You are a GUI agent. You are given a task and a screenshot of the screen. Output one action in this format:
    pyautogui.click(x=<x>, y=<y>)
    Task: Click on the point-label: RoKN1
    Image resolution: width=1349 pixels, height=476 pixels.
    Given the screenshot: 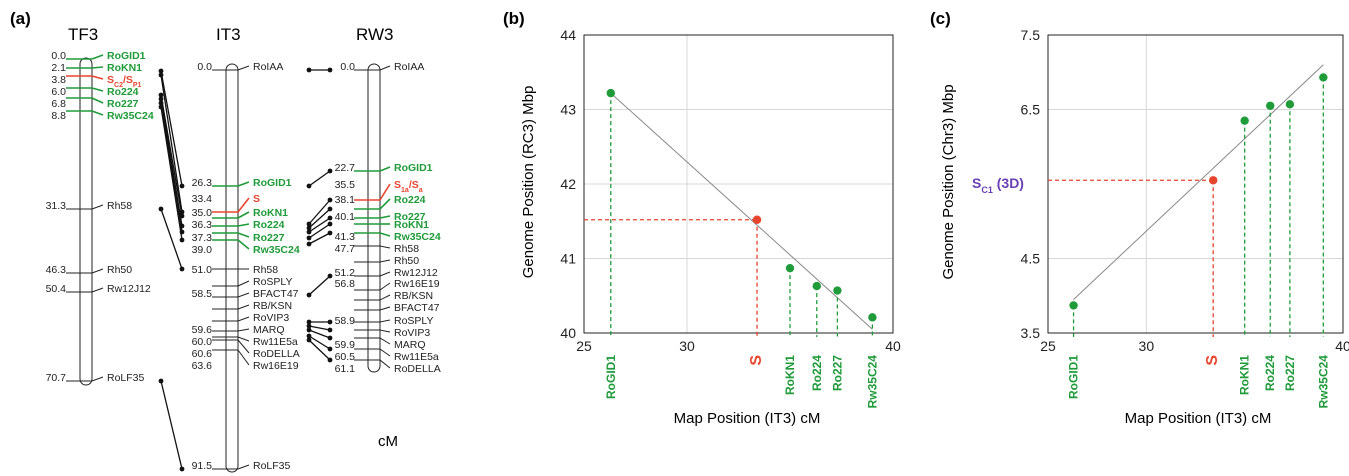 What is the action you would take?
    pyautogui.click(x=1245, y=375)
    